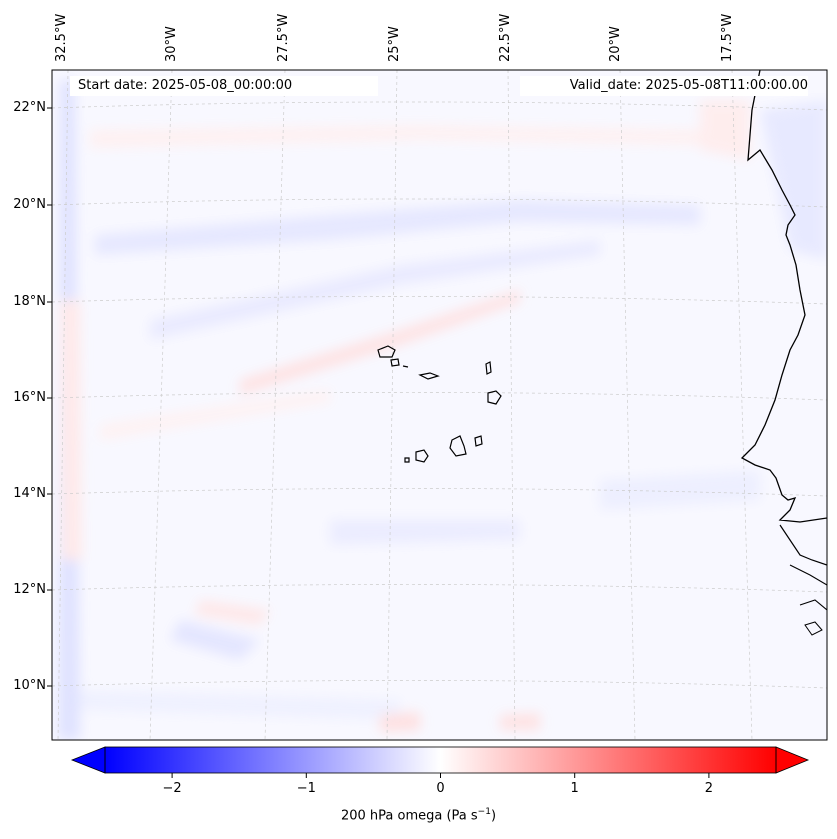  I want to click on latitude-label: 18°N, so click(29, 301).